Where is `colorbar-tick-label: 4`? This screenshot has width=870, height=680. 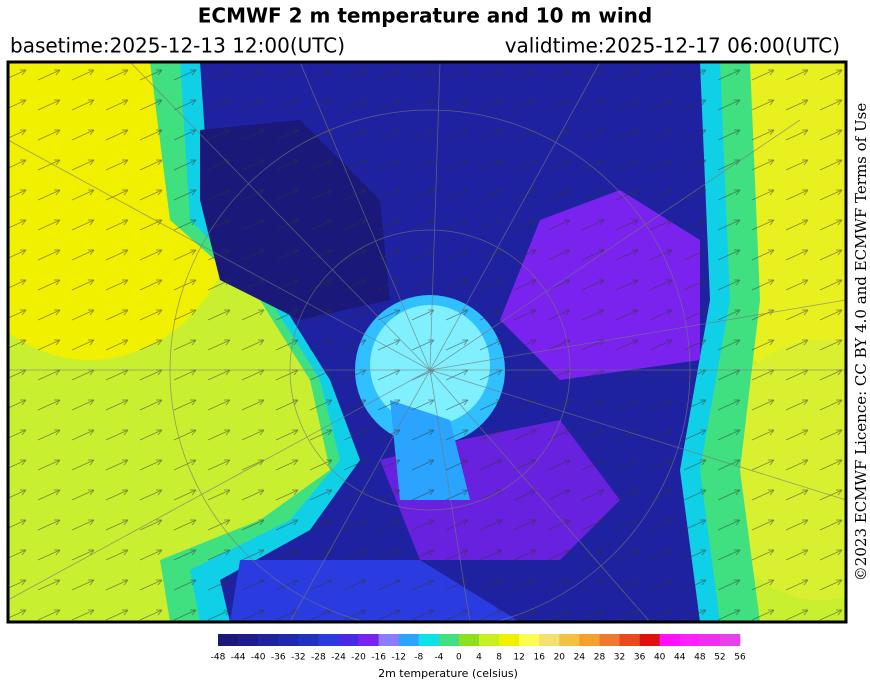 colorbar-tick-label: 4 is located at coordinates (479, 658).